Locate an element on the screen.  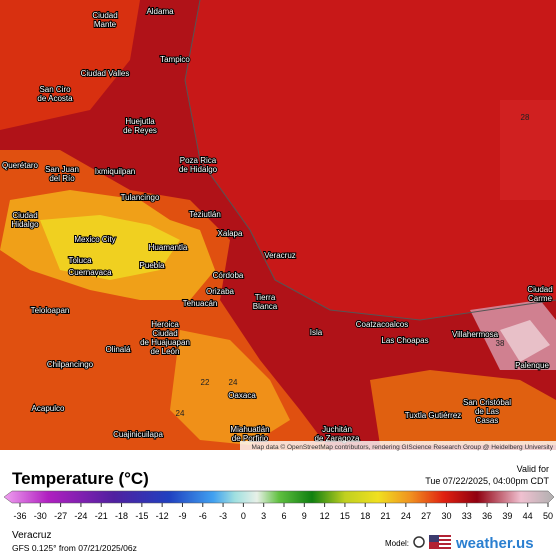
city-label: Blanca is located at coordinates (265, 306).